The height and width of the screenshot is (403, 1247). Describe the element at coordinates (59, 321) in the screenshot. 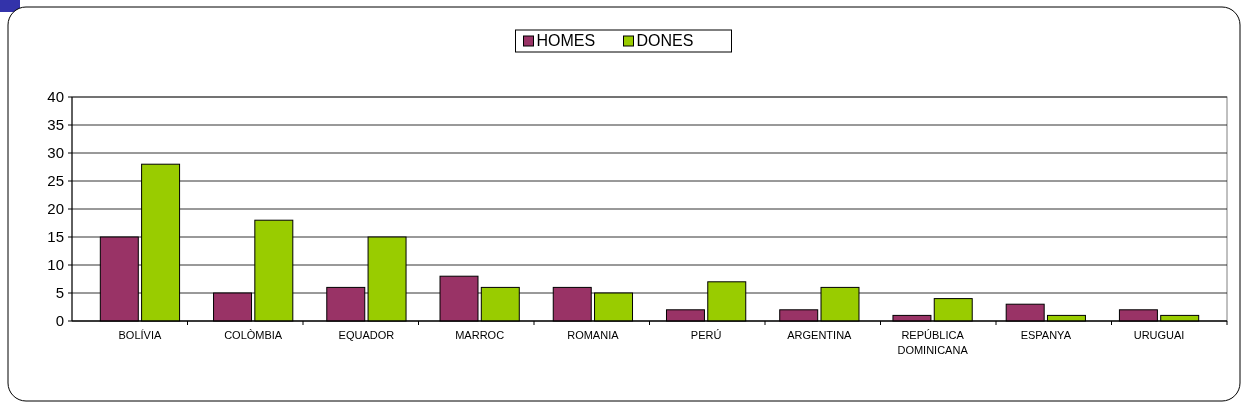

I see `y-tick-label: 0` at that location.